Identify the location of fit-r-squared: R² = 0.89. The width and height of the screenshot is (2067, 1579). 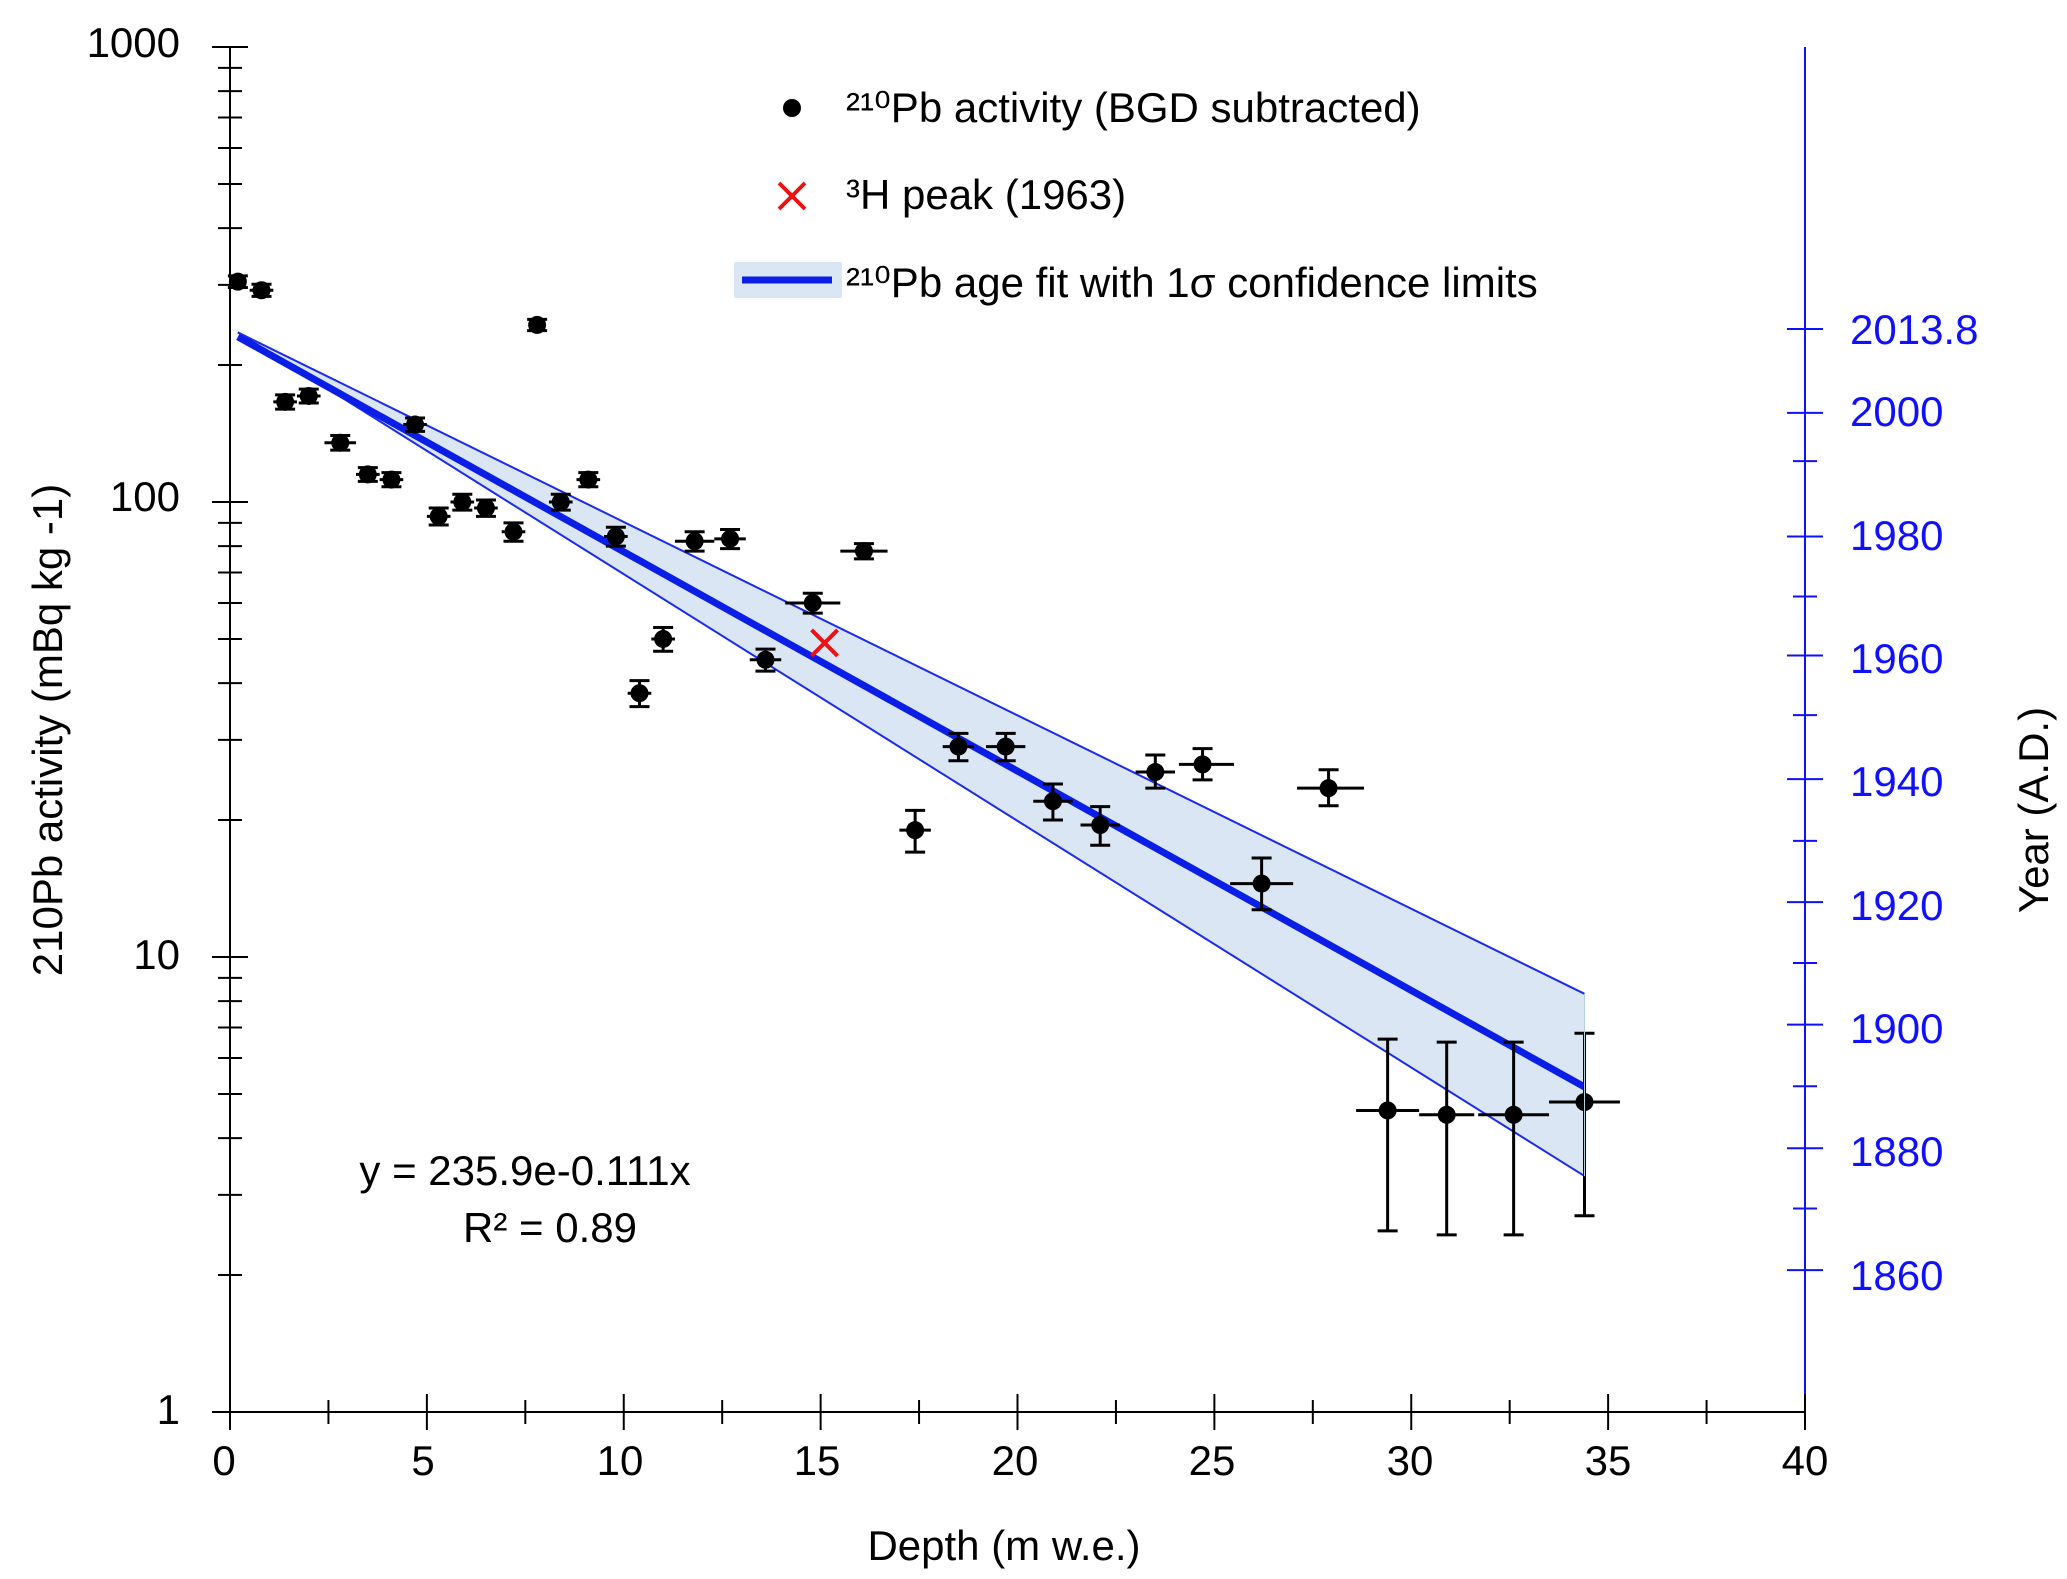
(550, 1227).